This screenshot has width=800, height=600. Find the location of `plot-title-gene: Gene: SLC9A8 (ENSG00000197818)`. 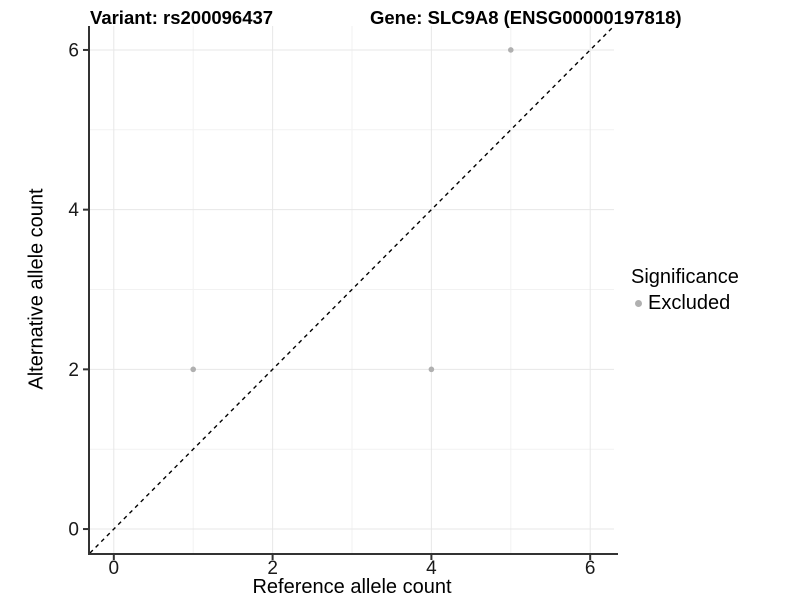

plot-title-gene: Gene: SLC9A8 (ENSG00000197818) is located at coordinates (526, 17).